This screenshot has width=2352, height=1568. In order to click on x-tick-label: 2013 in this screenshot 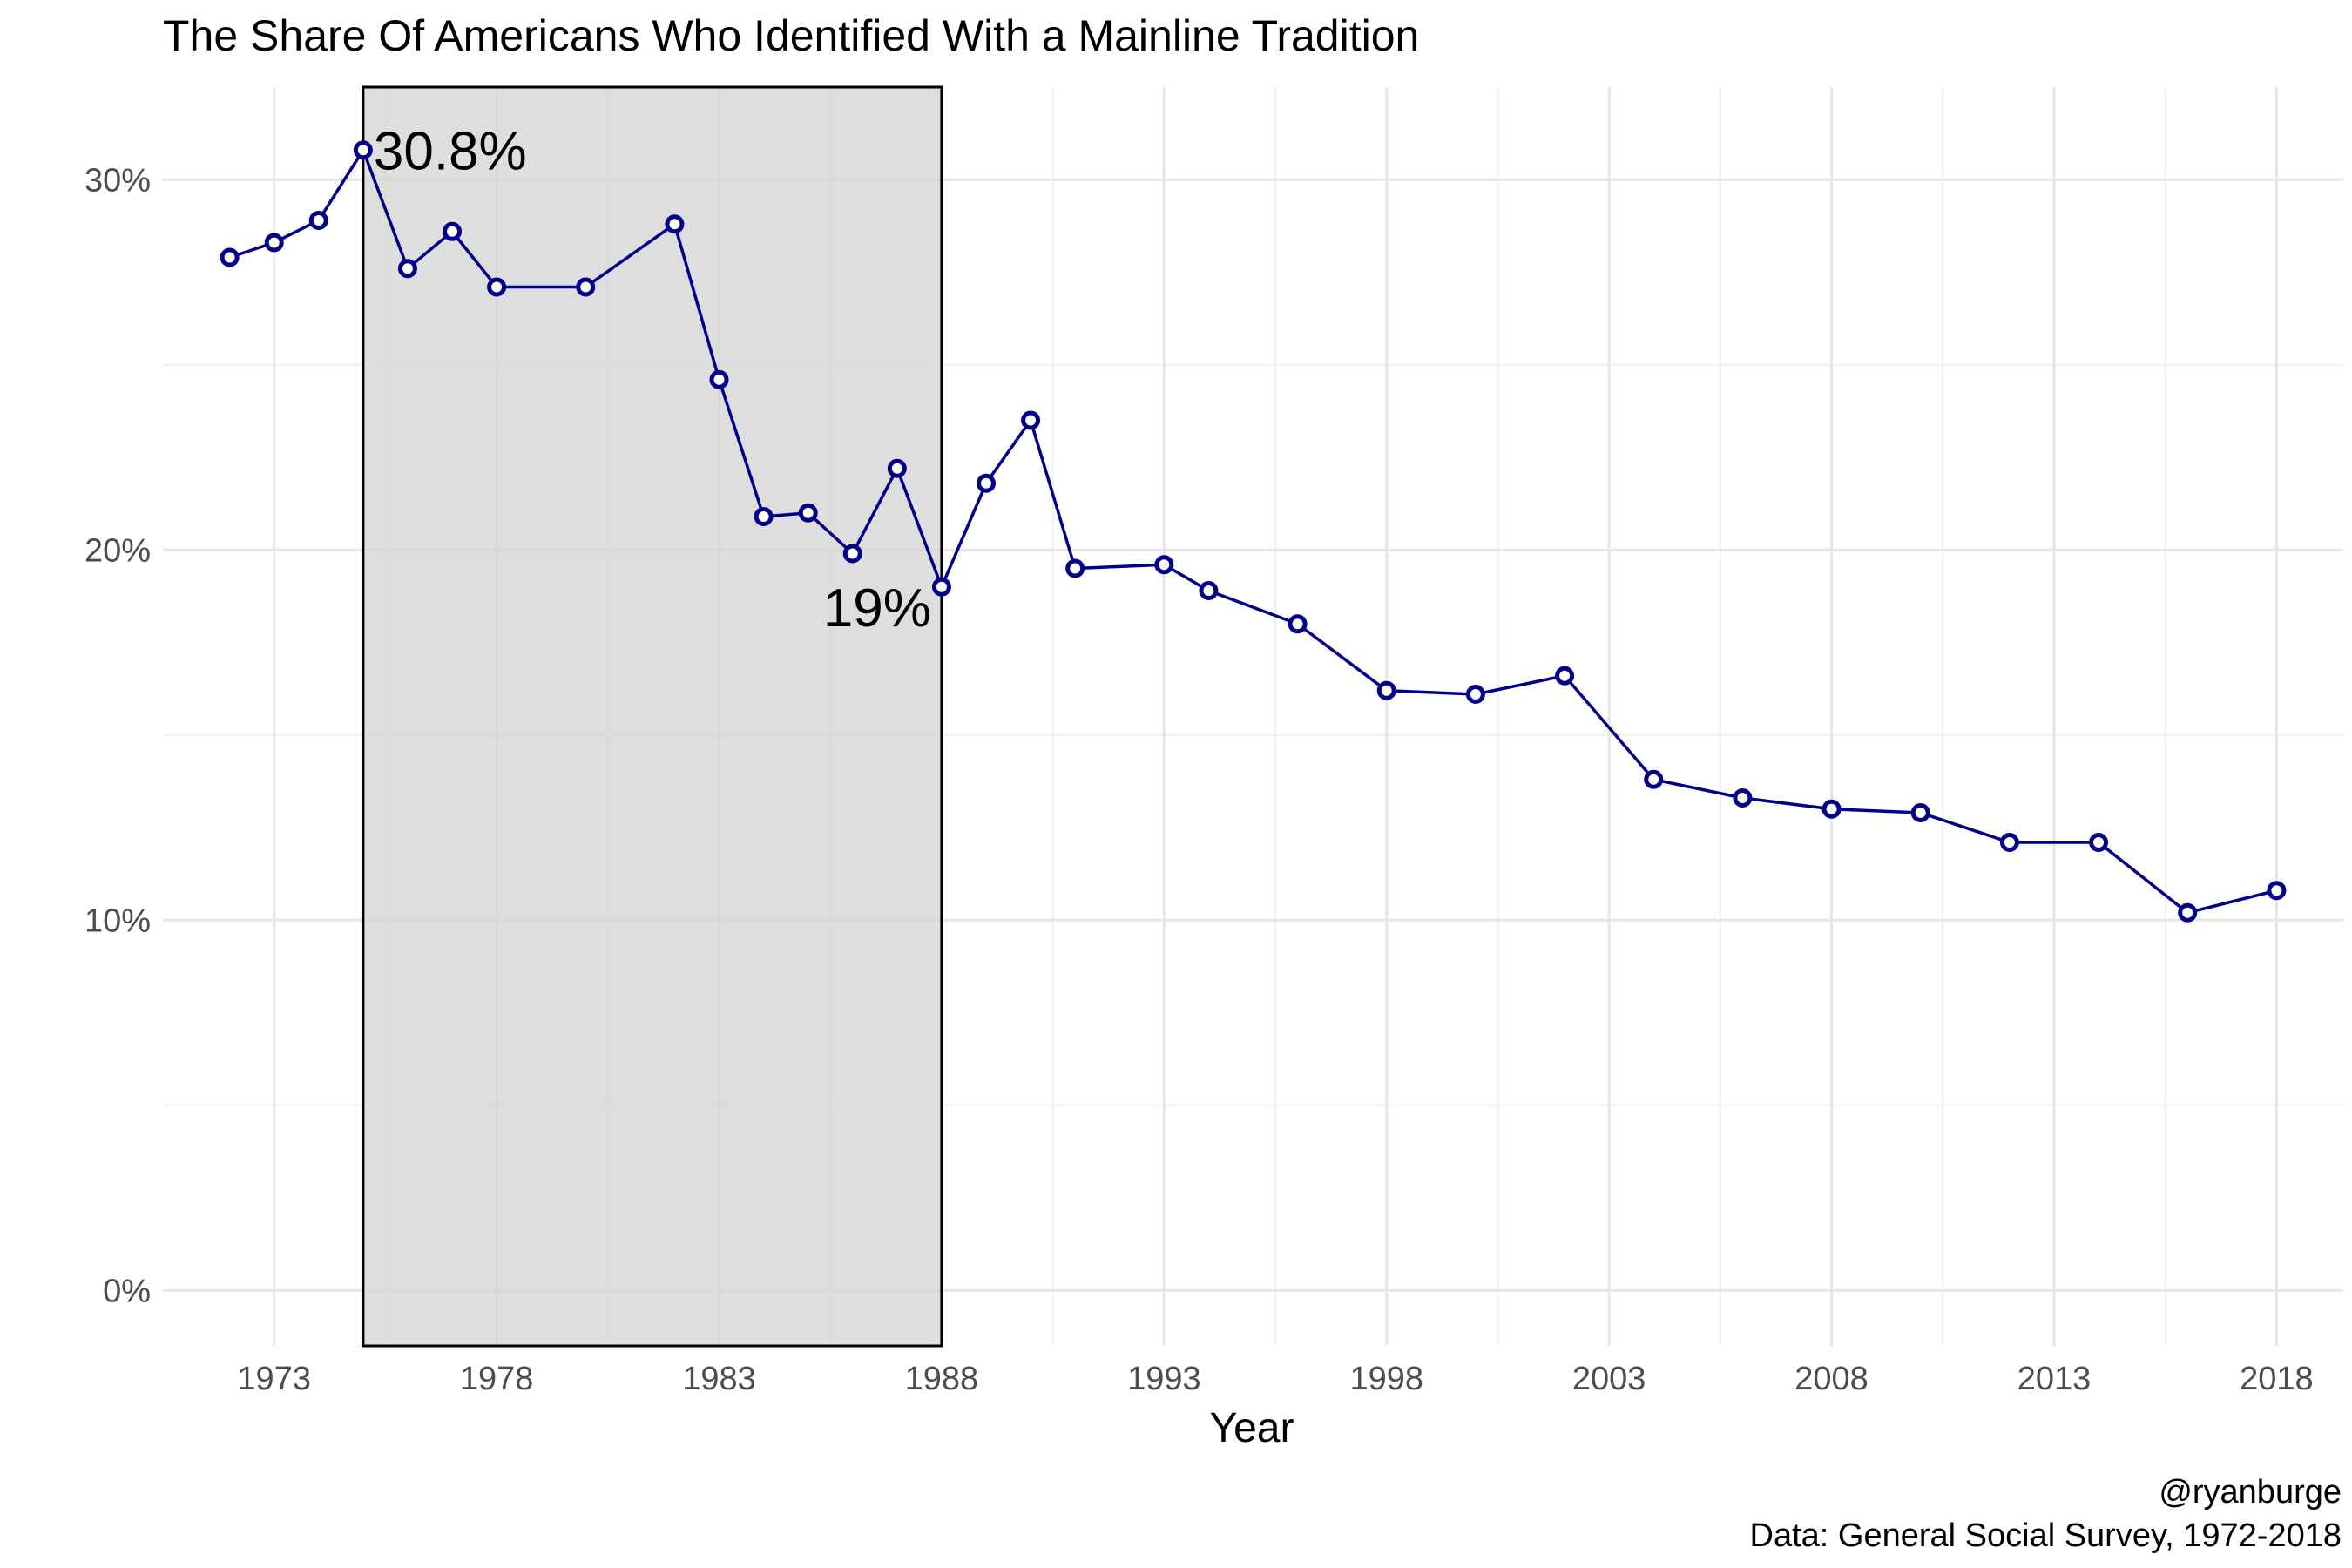, I will do `click(2054, 1379)`.